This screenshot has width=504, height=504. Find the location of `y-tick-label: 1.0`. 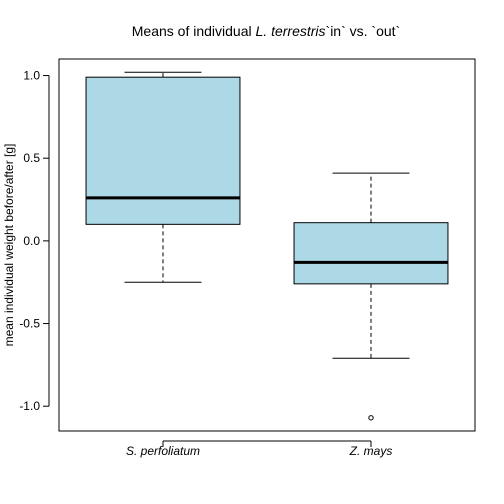

y-tick-label: 1.0 is located at coordinates (31, 76).